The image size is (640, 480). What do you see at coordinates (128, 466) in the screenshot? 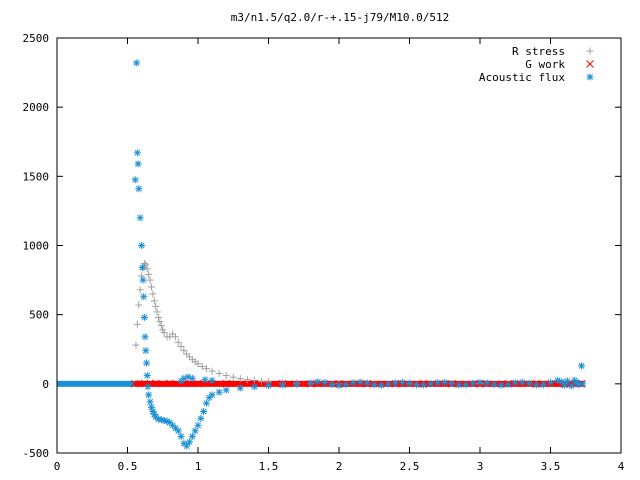
I see `x-tick-label: 0.5` at bounding box center [128, 466].